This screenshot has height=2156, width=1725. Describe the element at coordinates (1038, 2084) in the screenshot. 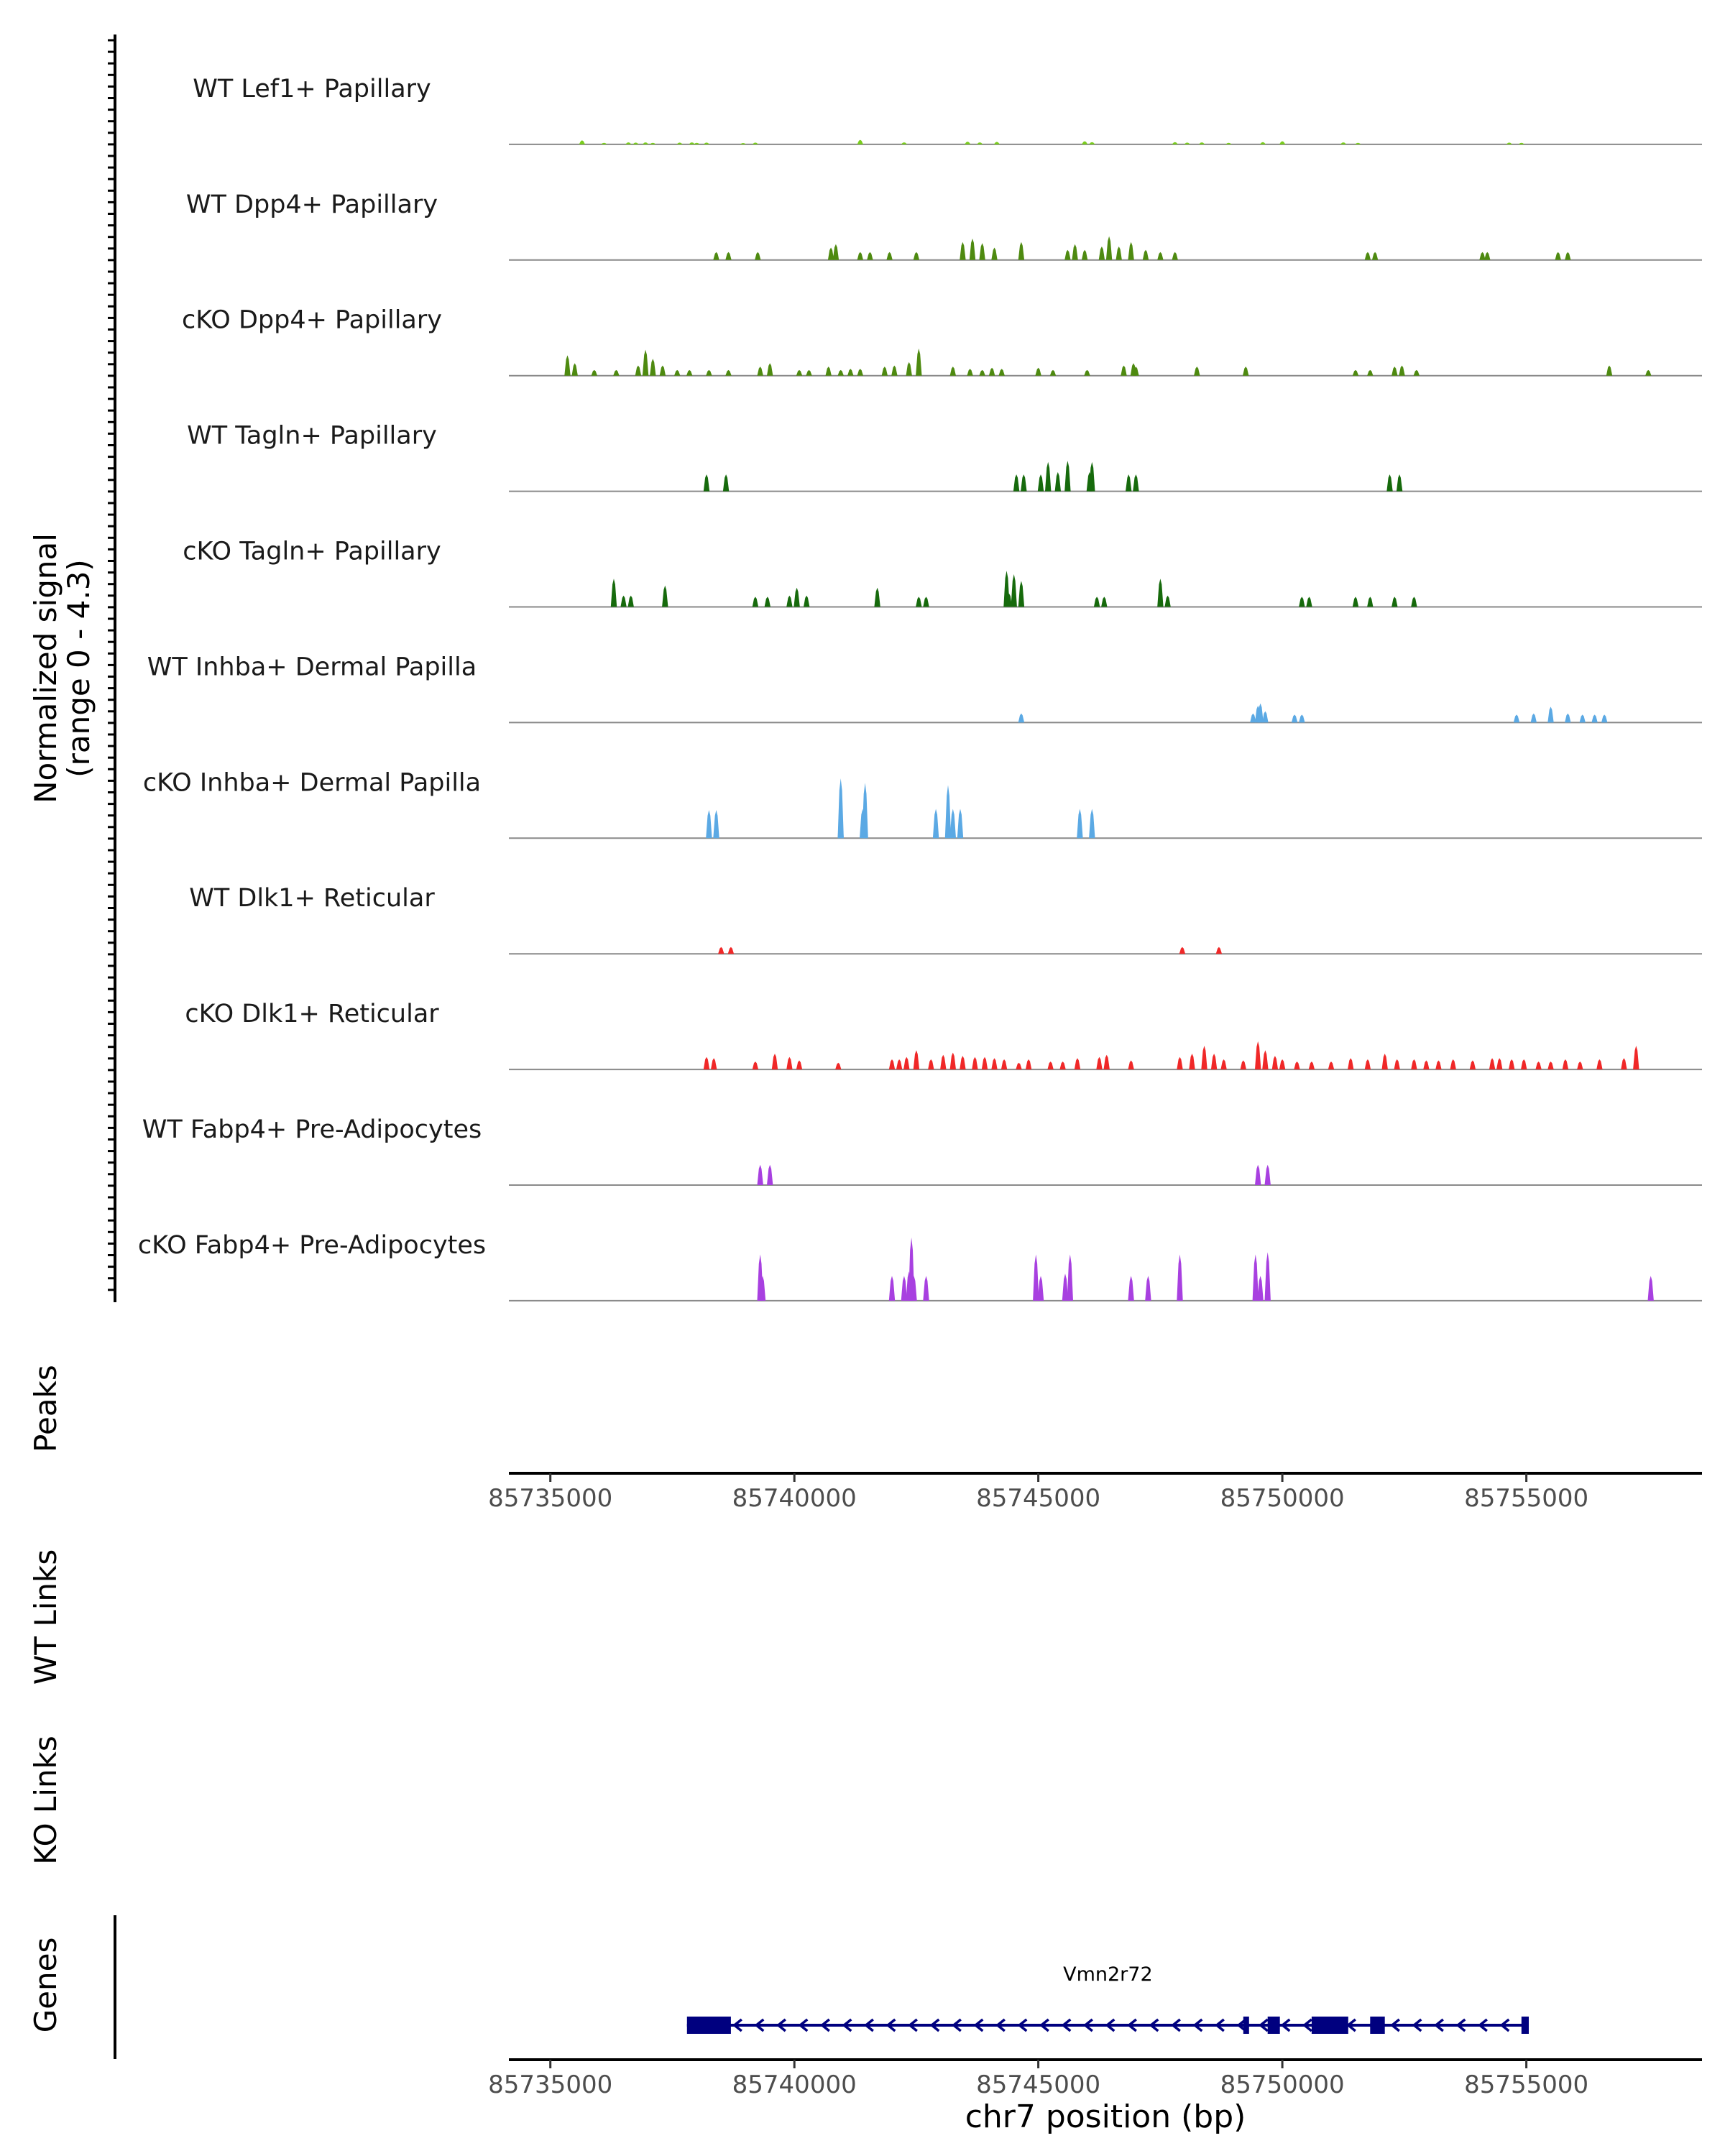

I see `genes-x-tick-label: 85745000` at that location.